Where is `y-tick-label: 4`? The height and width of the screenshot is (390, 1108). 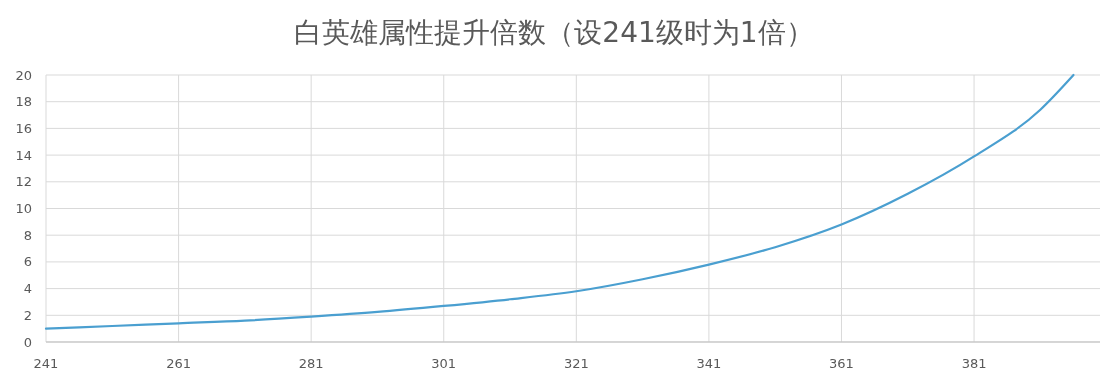
y-tick-label: 4 is located at coordinates (27, 289).